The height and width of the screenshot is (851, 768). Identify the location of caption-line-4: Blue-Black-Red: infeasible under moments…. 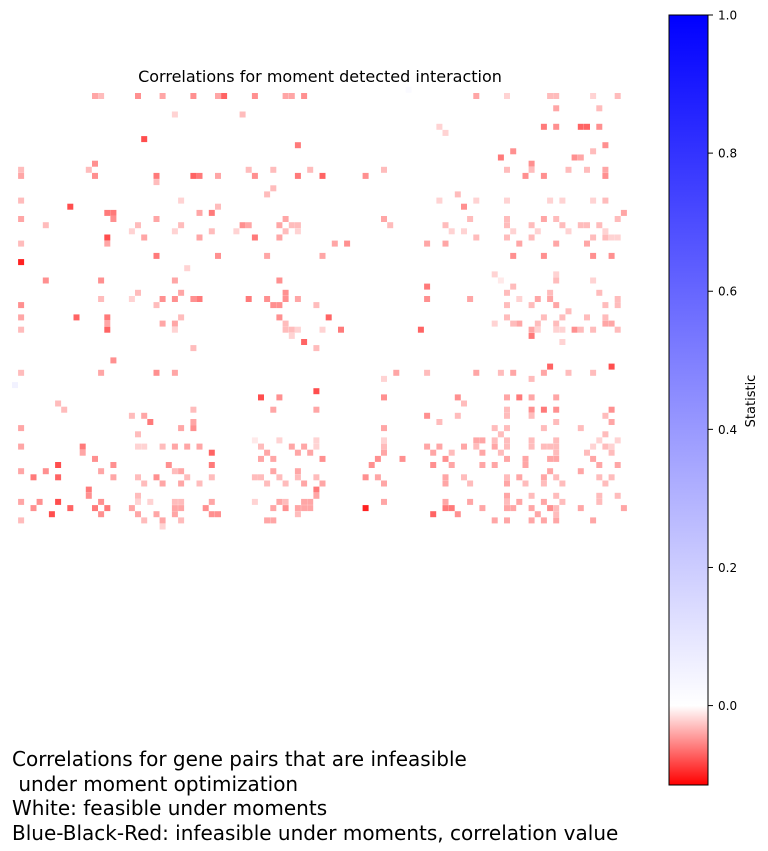
(315, 832).